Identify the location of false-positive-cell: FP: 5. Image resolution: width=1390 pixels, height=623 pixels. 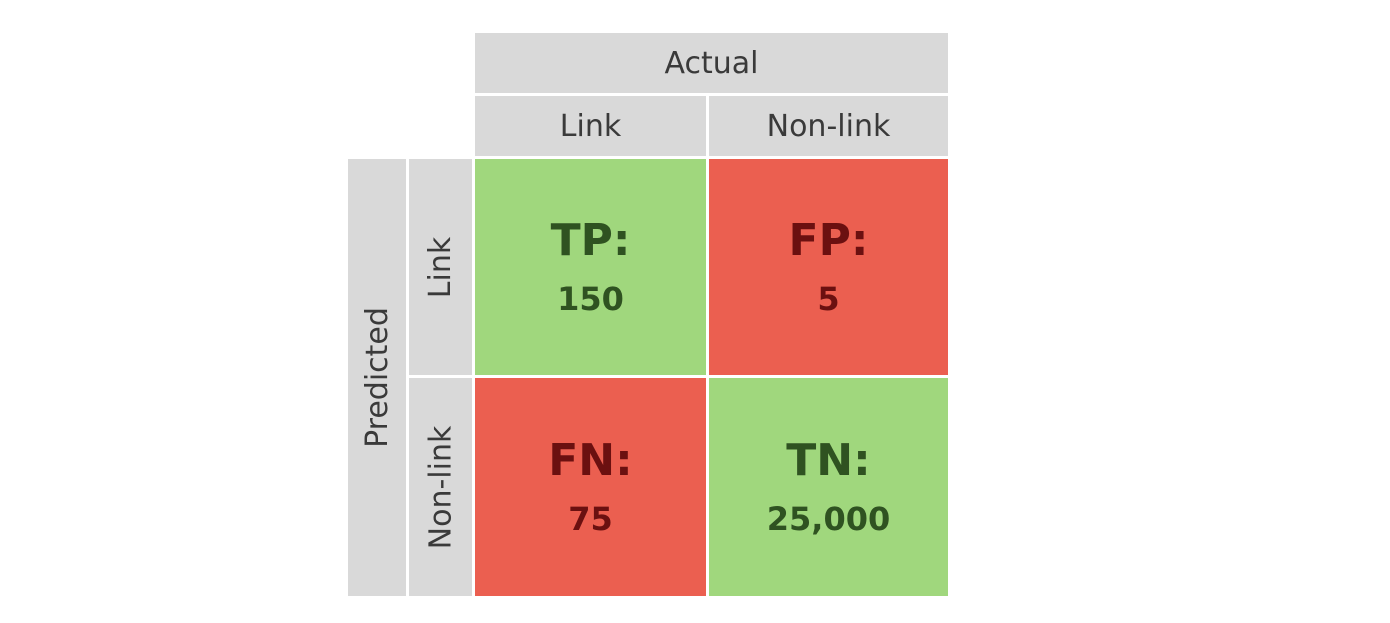
(828, 267).